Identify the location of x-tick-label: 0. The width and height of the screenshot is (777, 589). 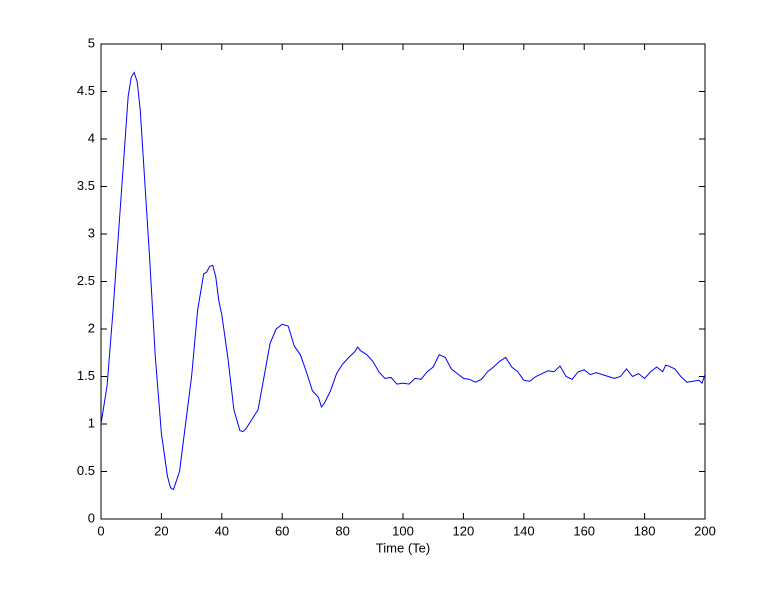
(100, 530).